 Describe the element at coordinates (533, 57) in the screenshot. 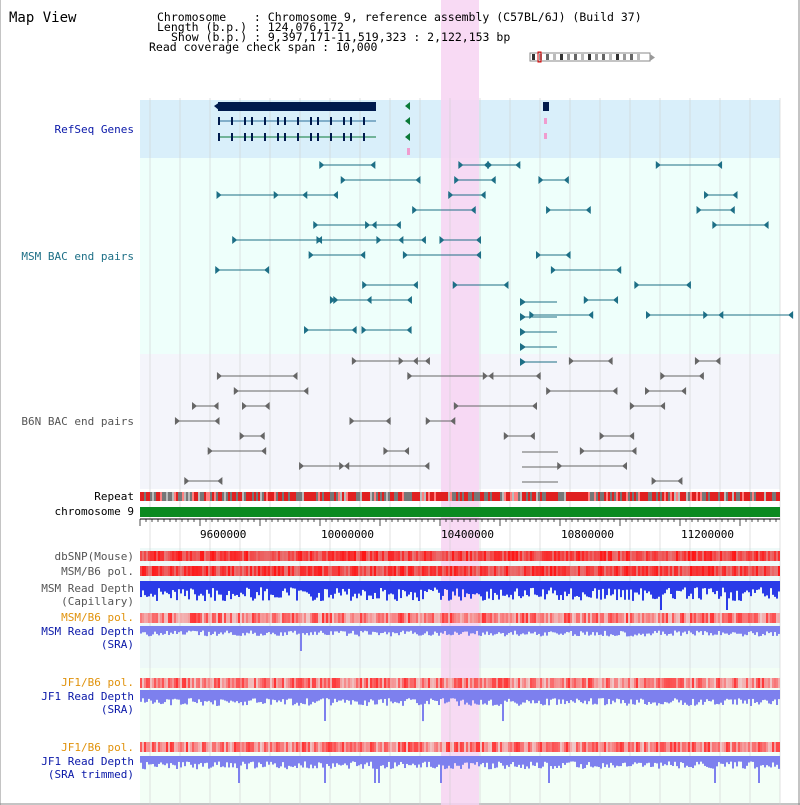

I see `ideogram-band` at that location.